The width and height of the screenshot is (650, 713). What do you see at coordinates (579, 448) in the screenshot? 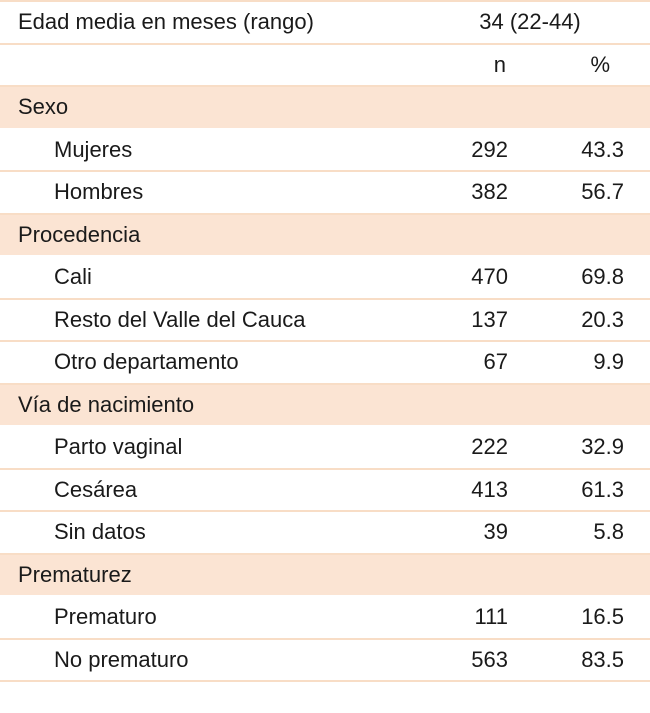
I see `row-percent: 32.9` at bounding box center [579, 448].